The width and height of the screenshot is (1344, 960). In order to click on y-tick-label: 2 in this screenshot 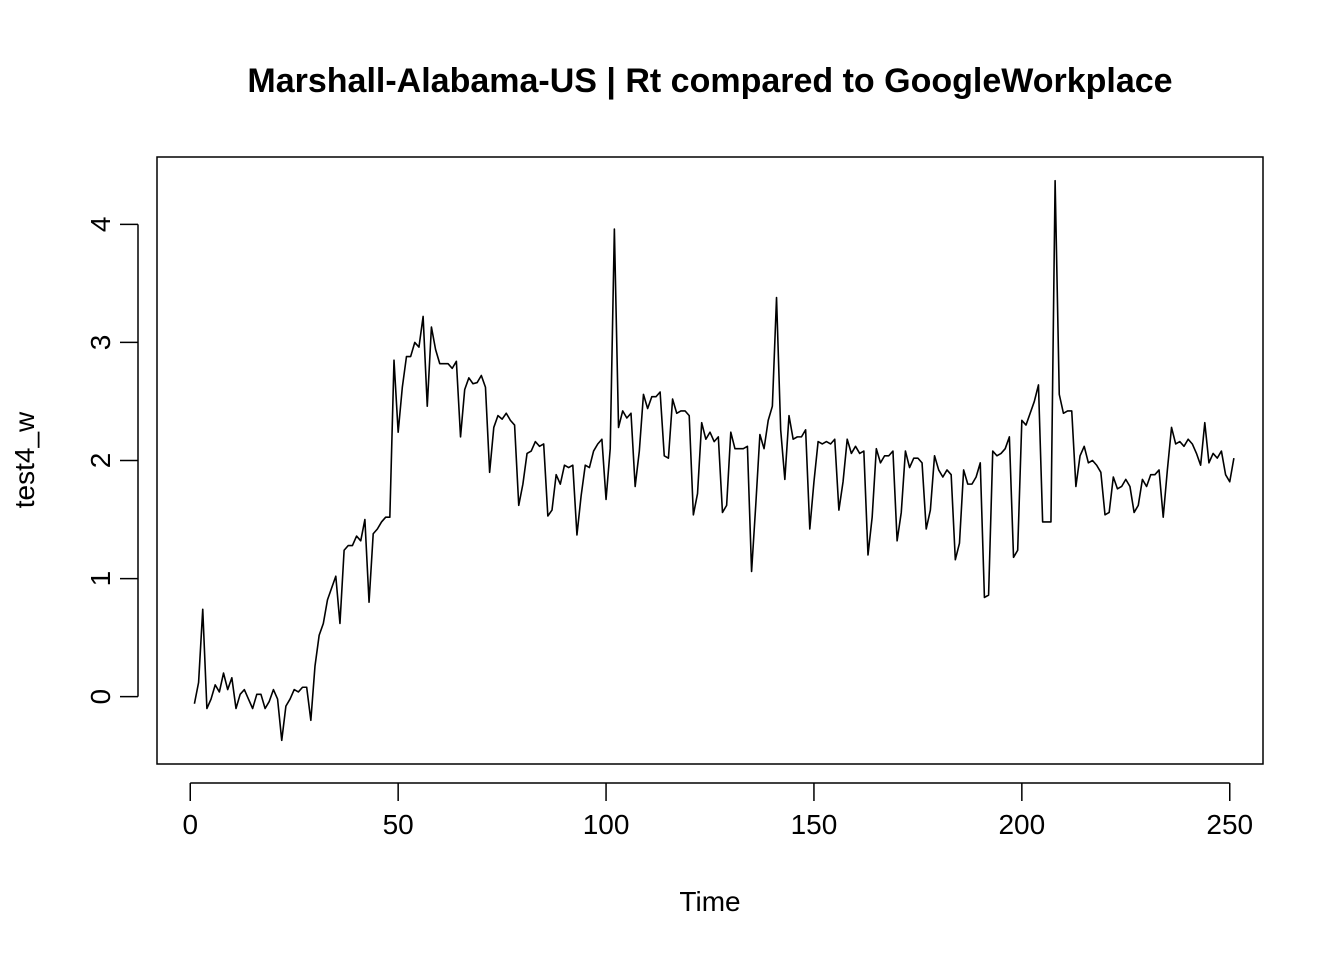, I will do `click(100, 461)`.